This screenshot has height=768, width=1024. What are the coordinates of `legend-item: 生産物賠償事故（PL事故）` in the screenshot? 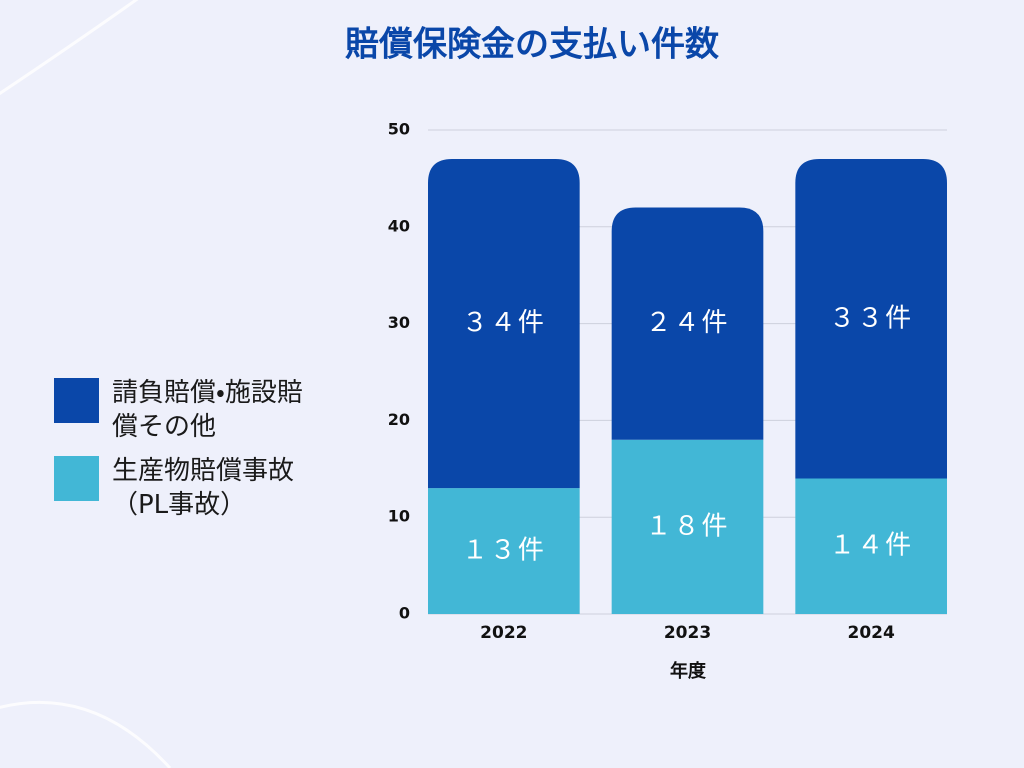 It's located at (186, 488).